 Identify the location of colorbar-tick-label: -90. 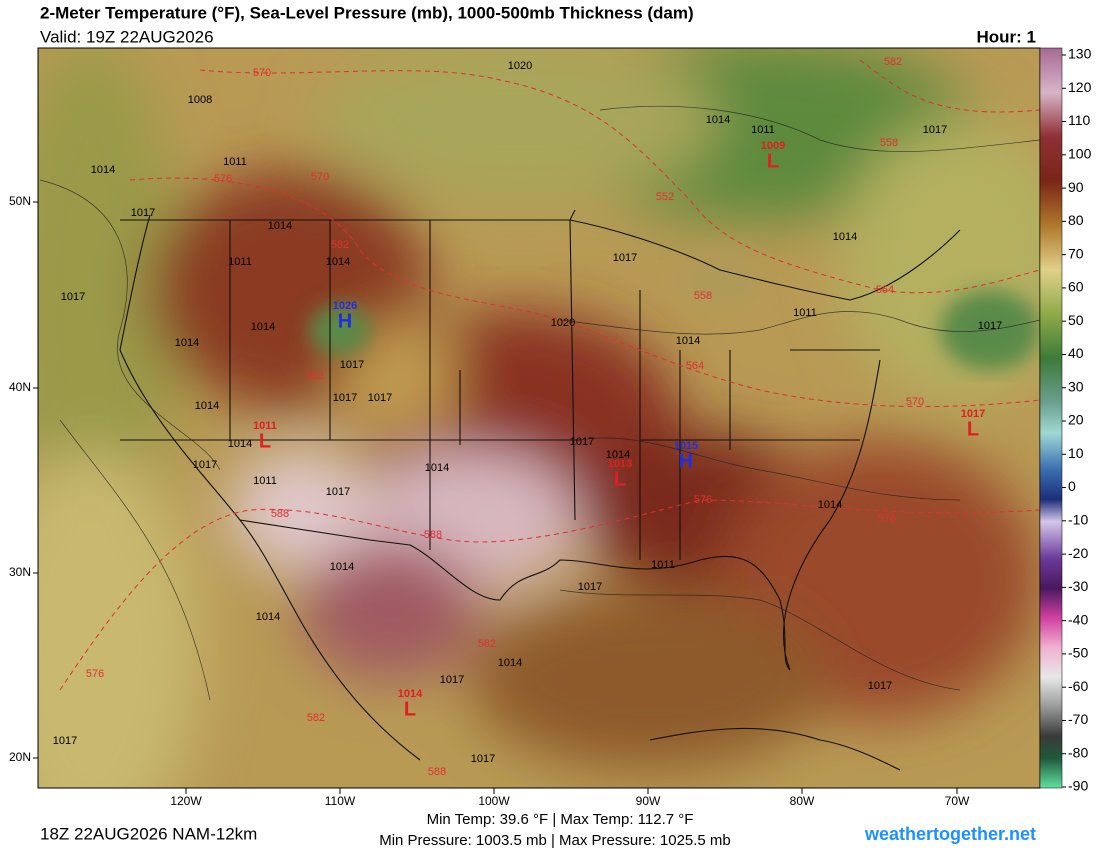
(1078, 786).